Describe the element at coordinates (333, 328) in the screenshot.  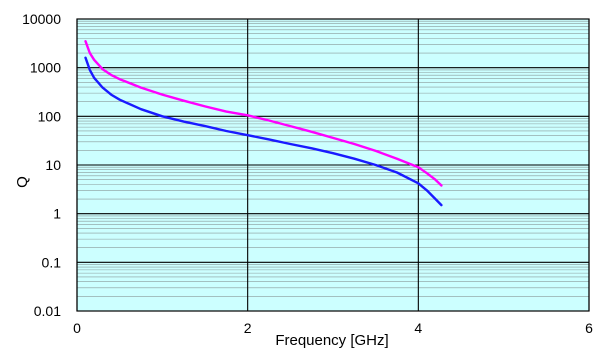
I see `x-tick-labels: 0 2 4 6` at that location.